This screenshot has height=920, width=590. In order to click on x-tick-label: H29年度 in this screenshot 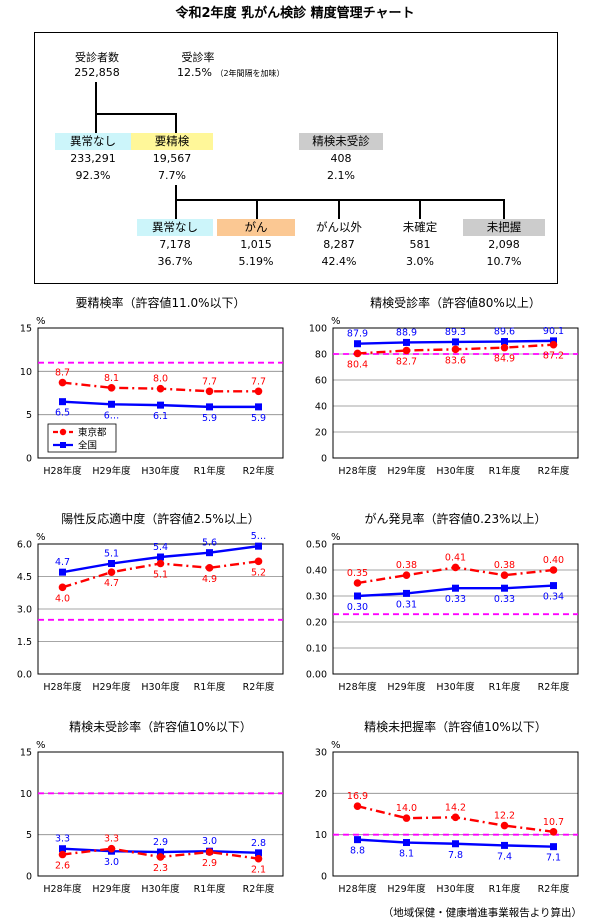, I will do `click(111, 687)`.